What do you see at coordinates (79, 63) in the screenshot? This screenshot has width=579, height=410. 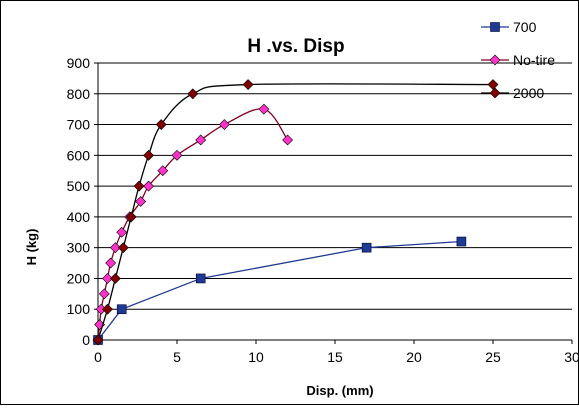 I see `y-tick-label: 900` at bounding box center [79, 63].